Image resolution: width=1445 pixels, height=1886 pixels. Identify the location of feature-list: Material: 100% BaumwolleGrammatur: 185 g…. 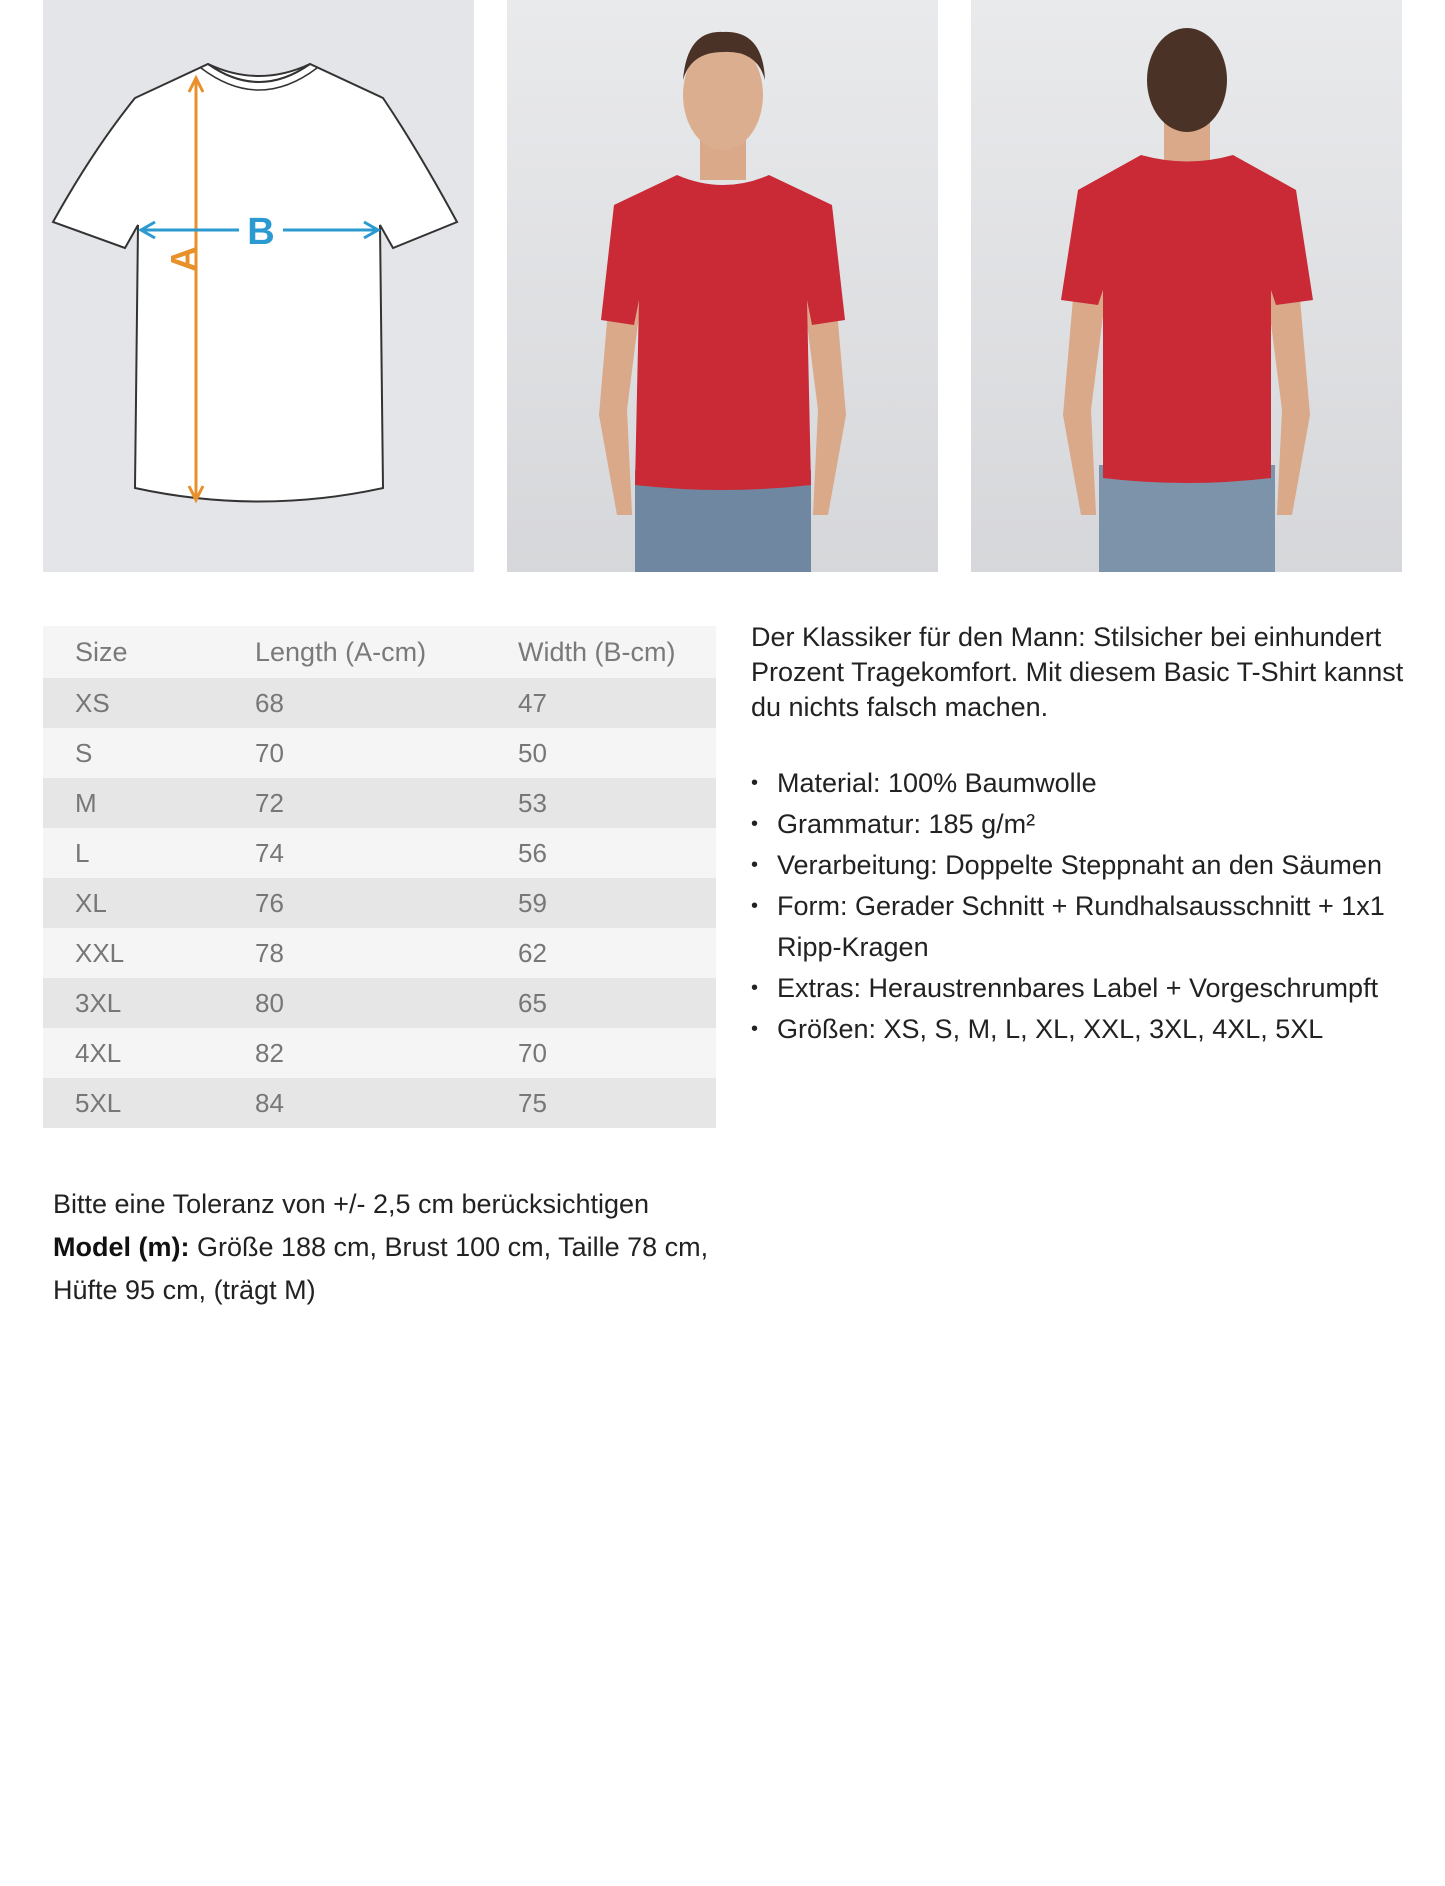
(1091, 906).